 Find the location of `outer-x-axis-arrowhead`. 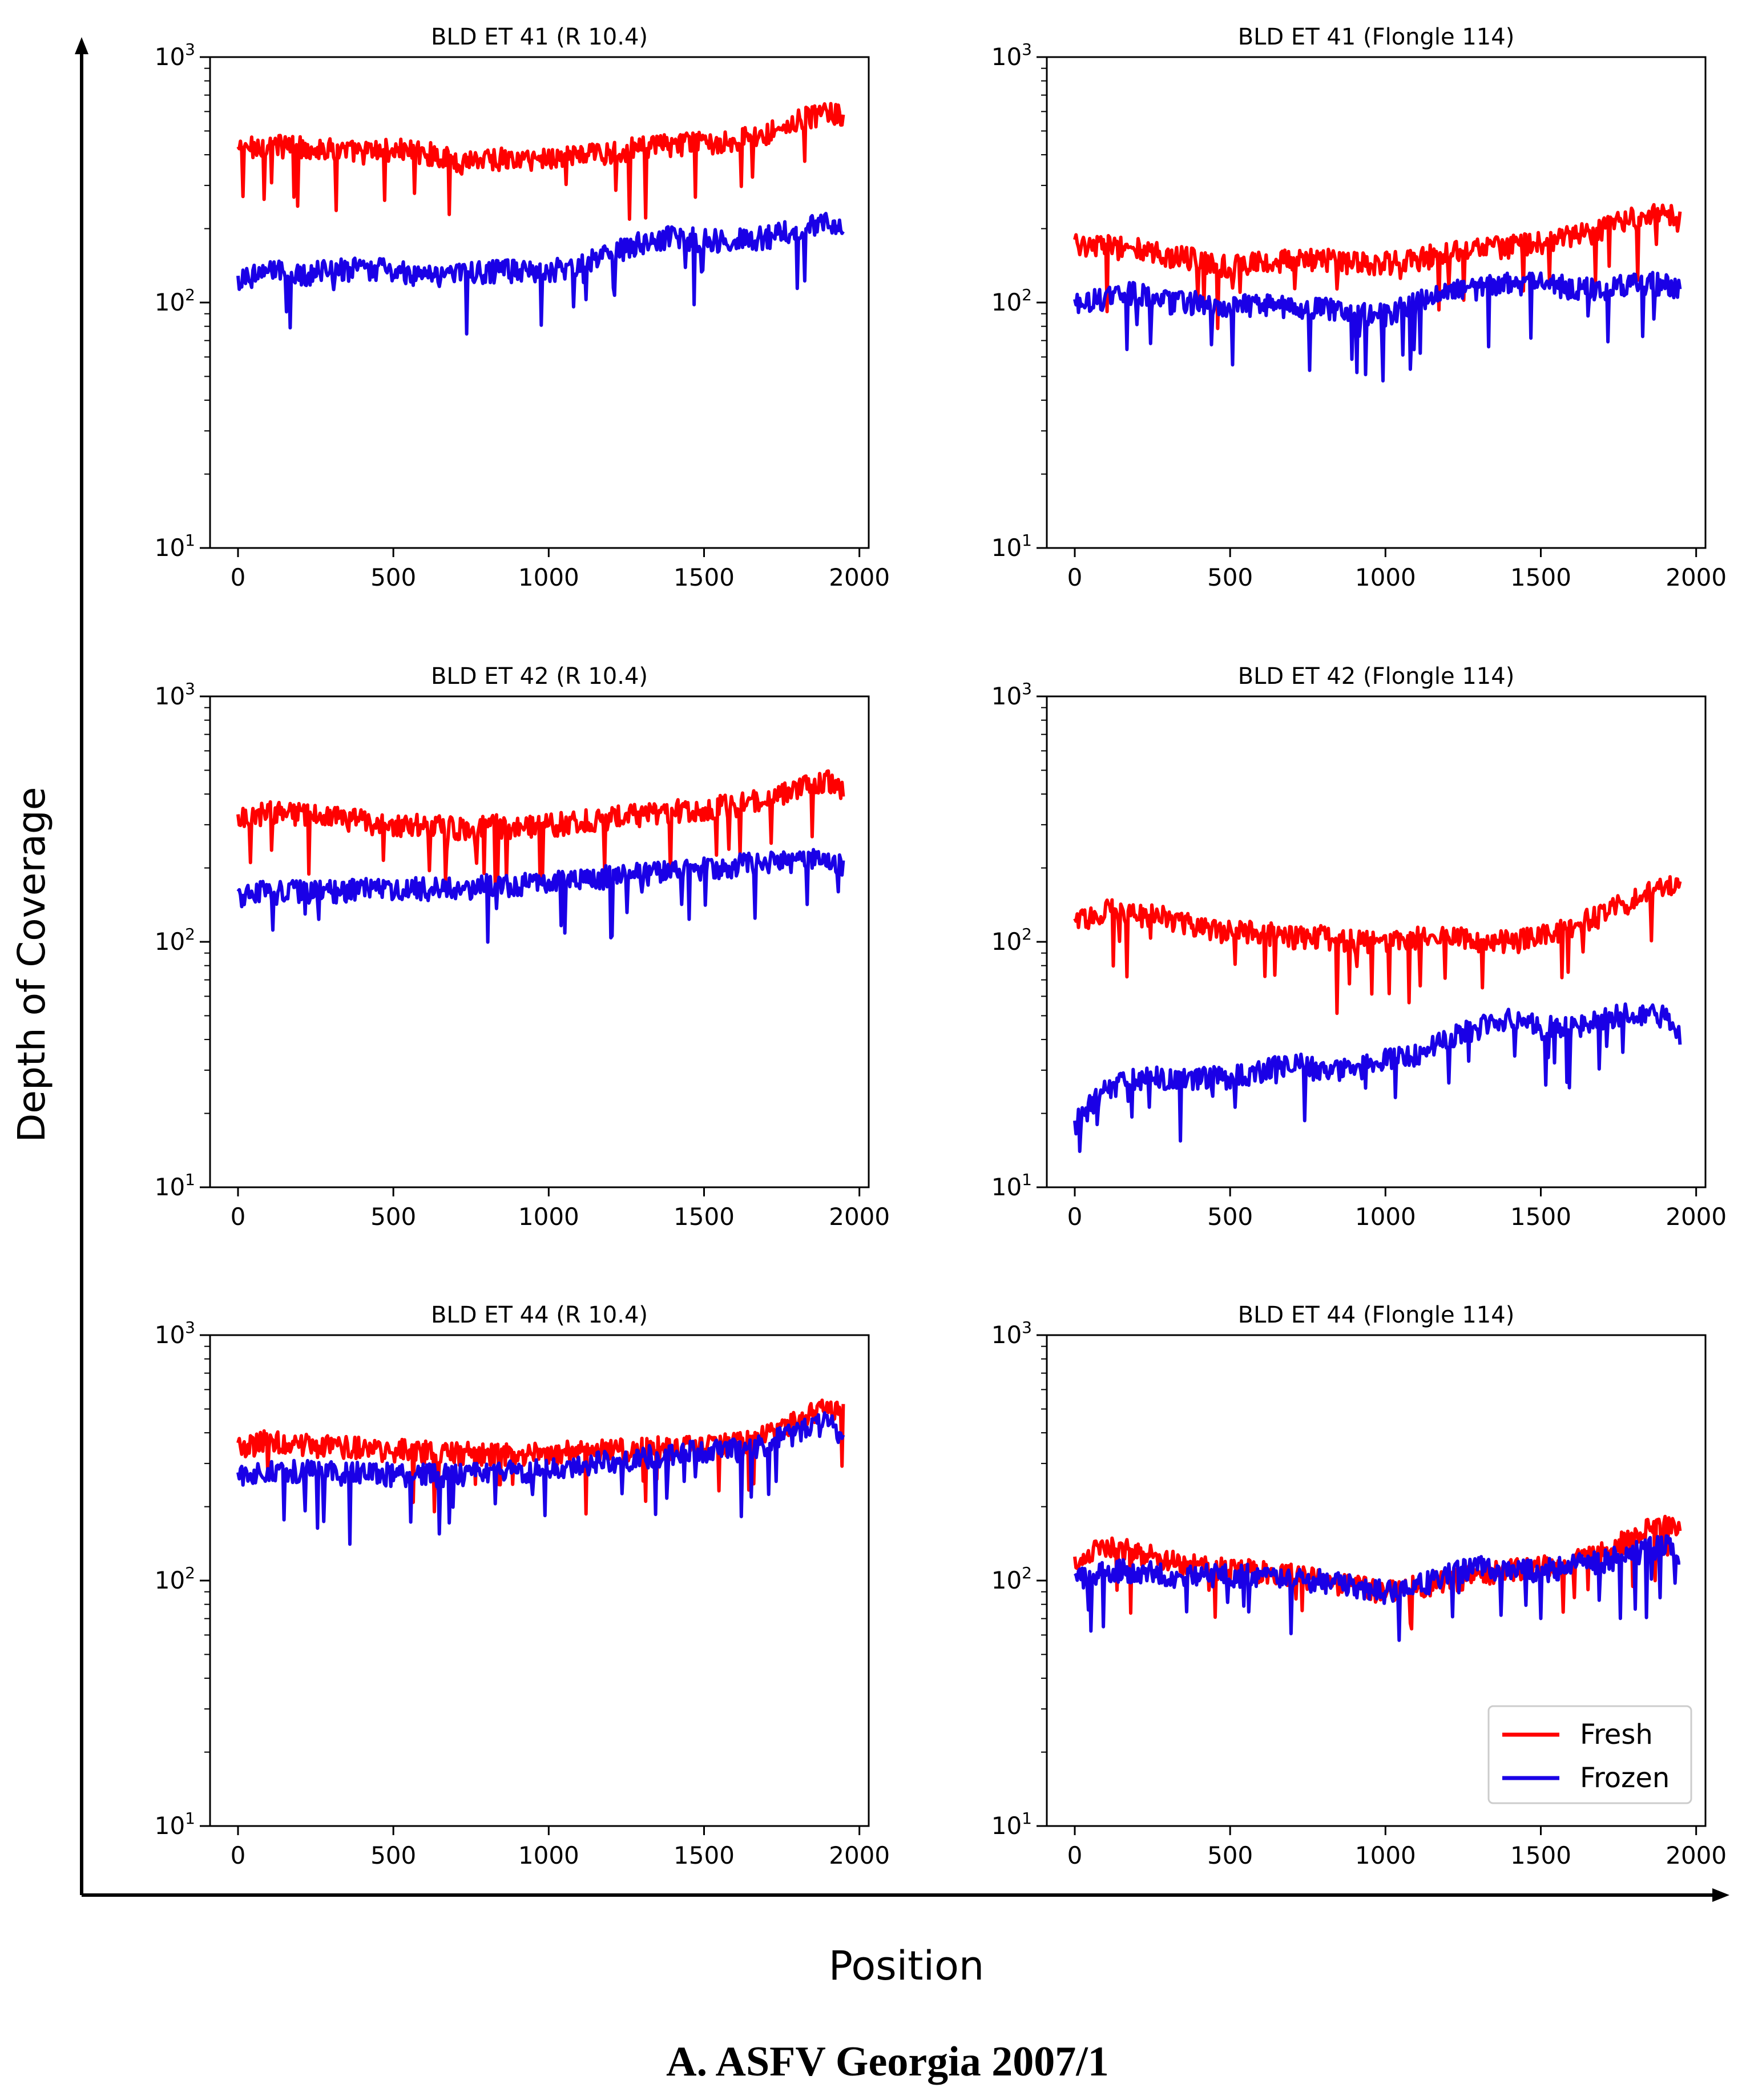

outer-x-axis-arrowhead is located at coordinates (1720, 1895).